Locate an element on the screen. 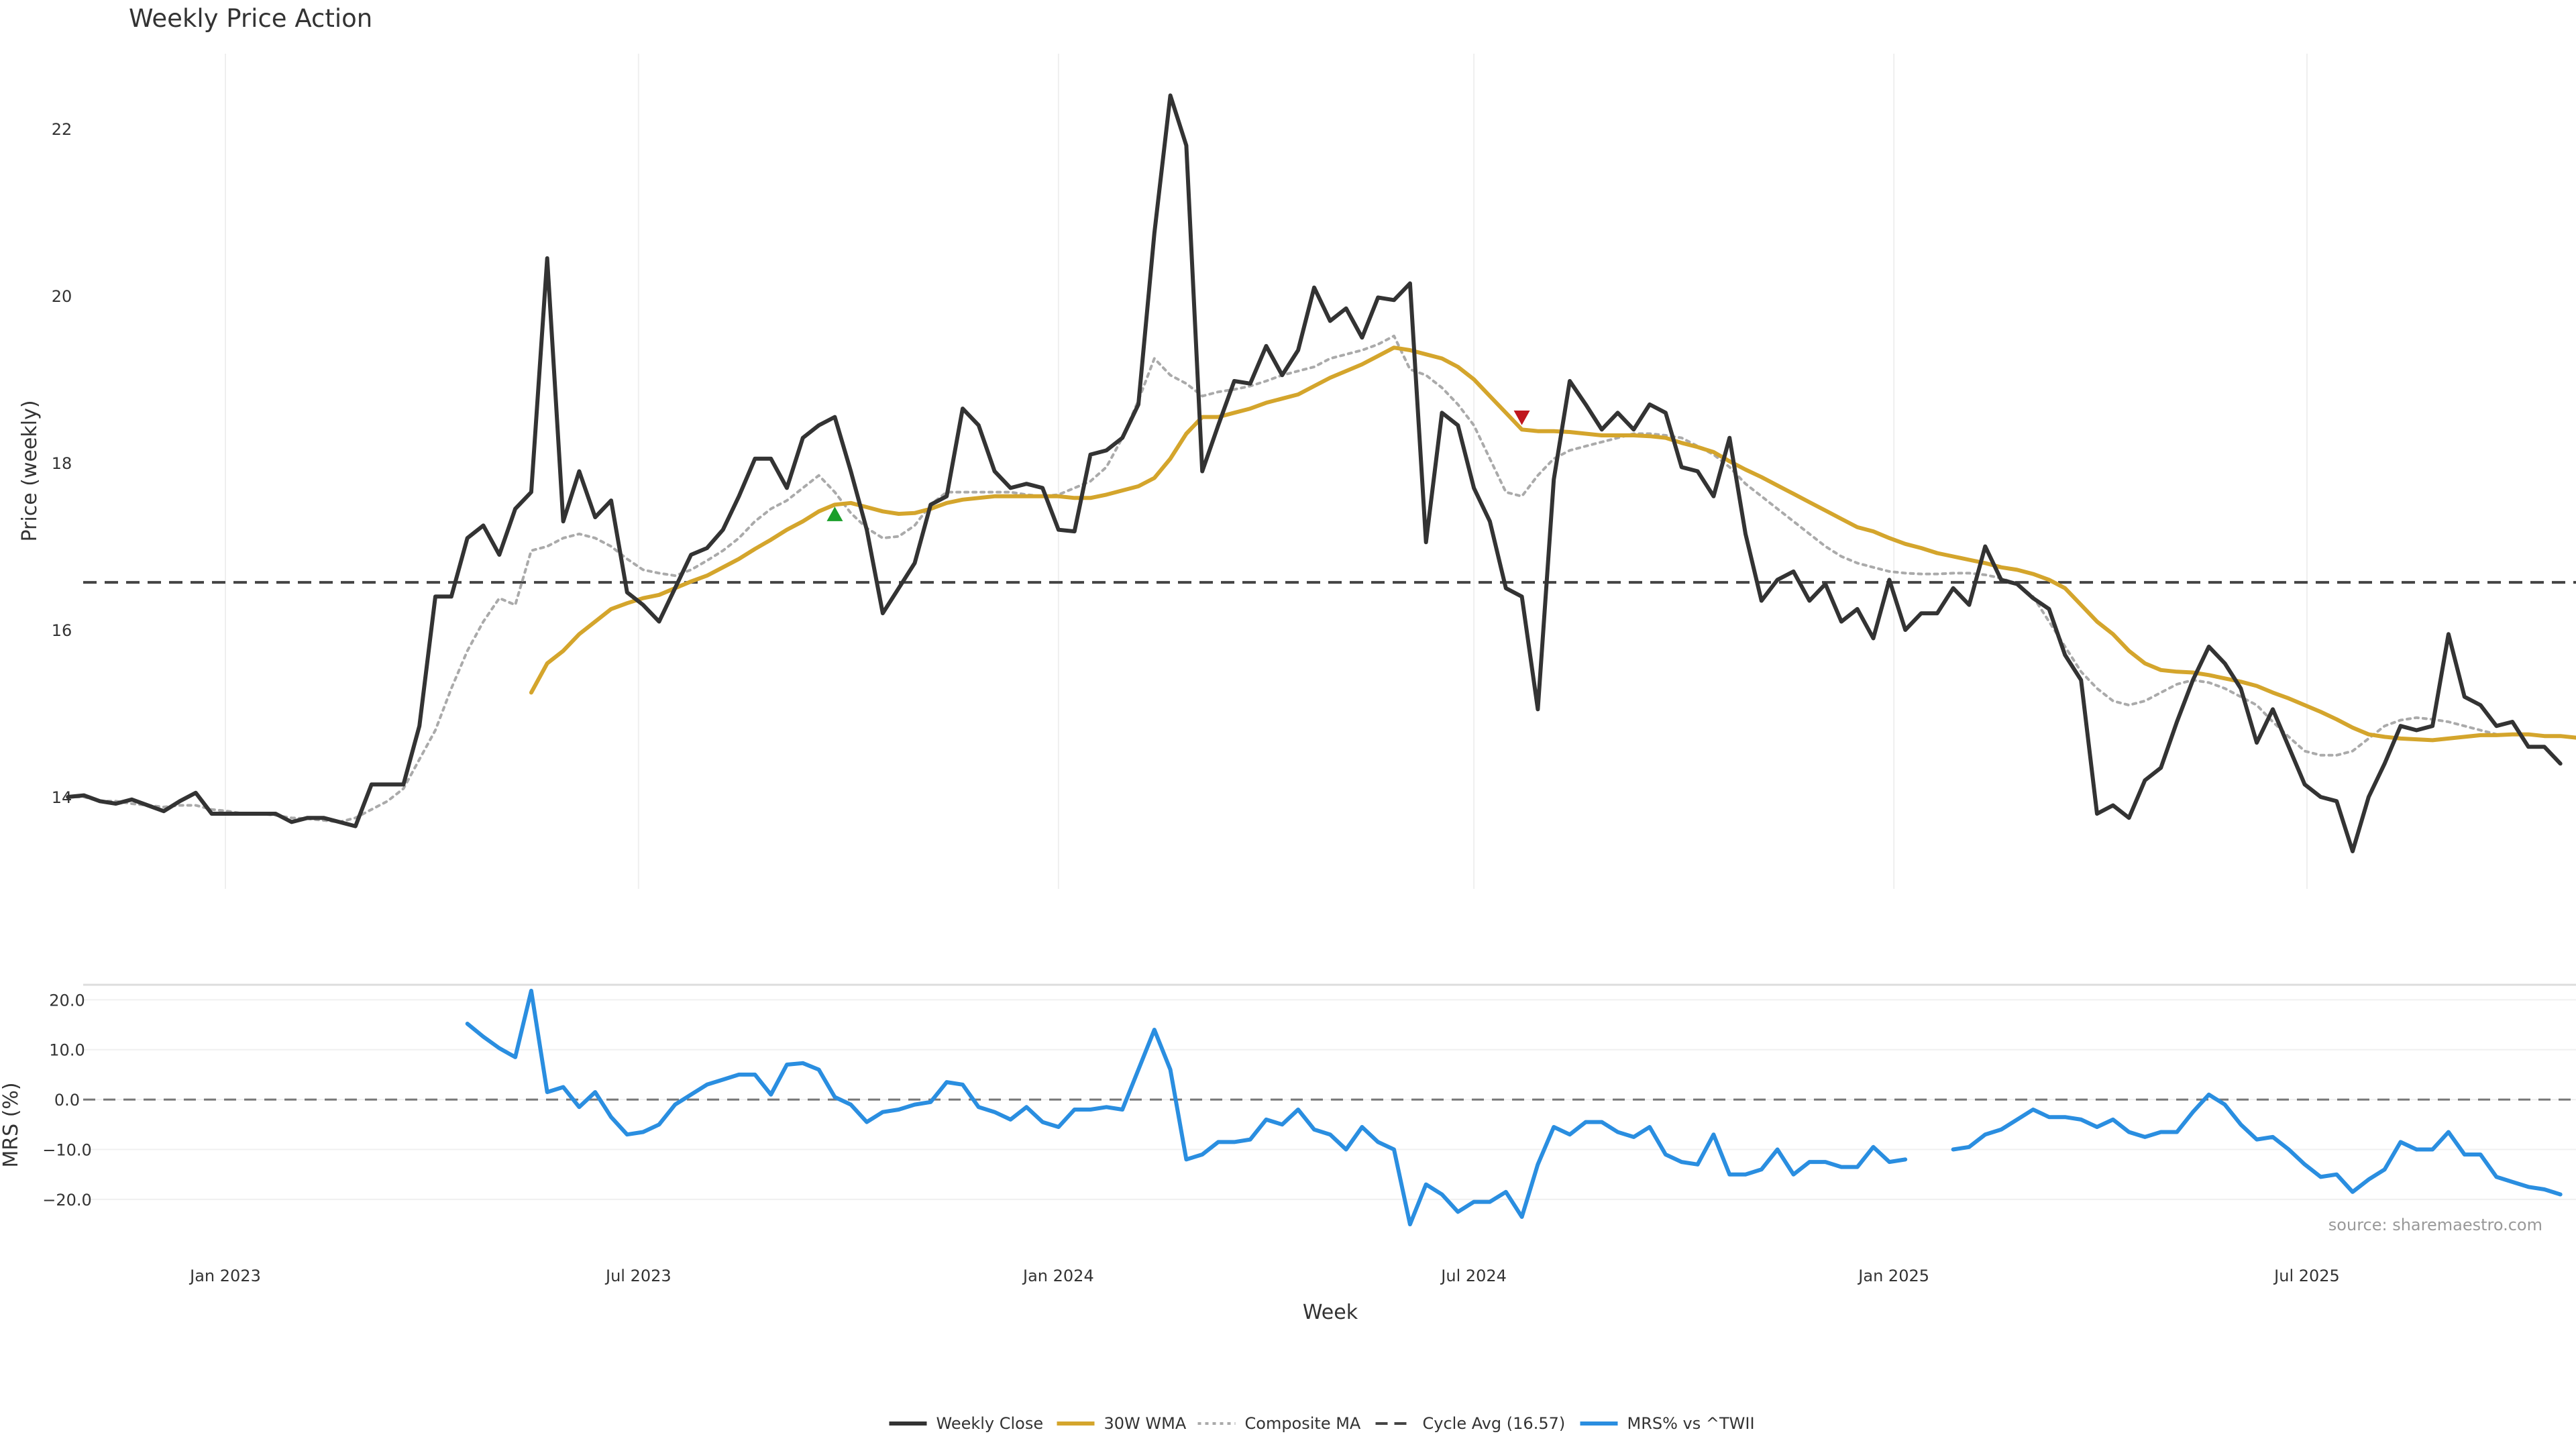 The height and width of the screenshot is (1449, 2576). mrs-y-tick-label: 10.0 is located at coordinates (67, 1050).